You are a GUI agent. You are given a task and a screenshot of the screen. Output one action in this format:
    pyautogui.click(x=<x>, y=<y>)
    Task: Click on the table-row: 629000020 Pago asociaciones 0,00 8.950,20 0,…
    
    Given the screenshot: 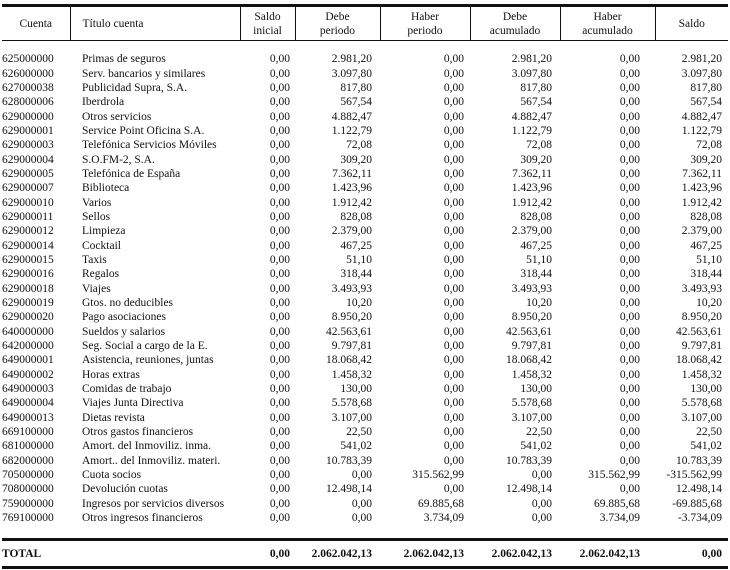 What is the action you would take?
    pyautogui.click(x=365, y=317)
    